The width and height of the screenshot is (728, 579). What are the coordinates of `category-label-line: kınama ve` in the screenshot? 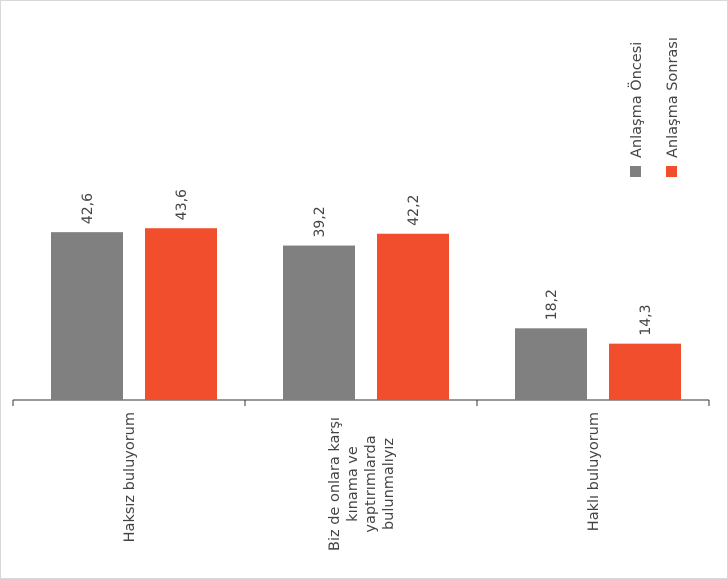 It's located at (353, 484).